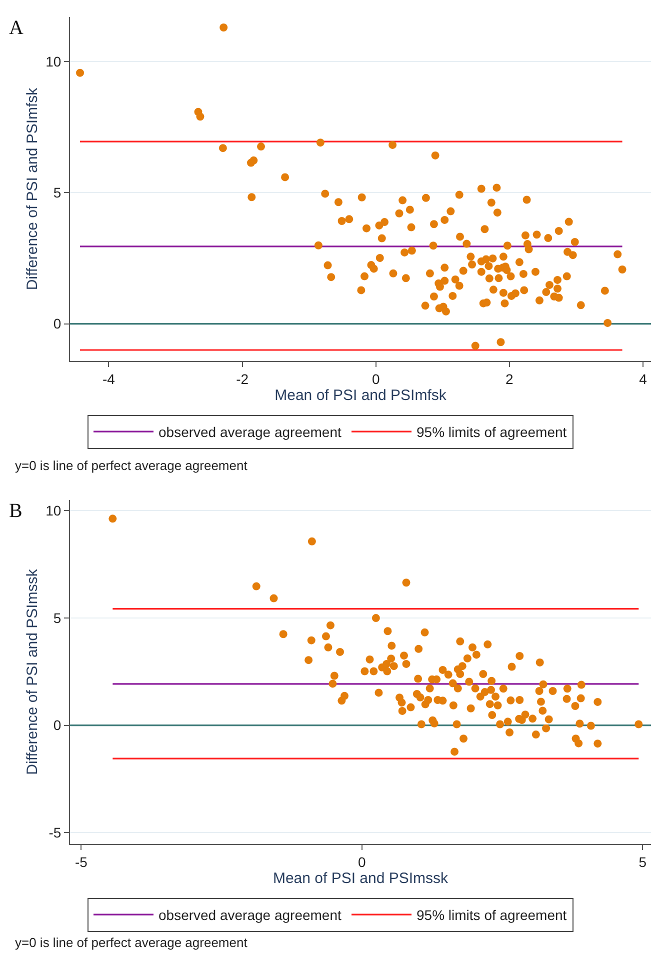 The width and height of the screenshot is (661, 958). I want to click on chart-title: B, so click(15, 511).